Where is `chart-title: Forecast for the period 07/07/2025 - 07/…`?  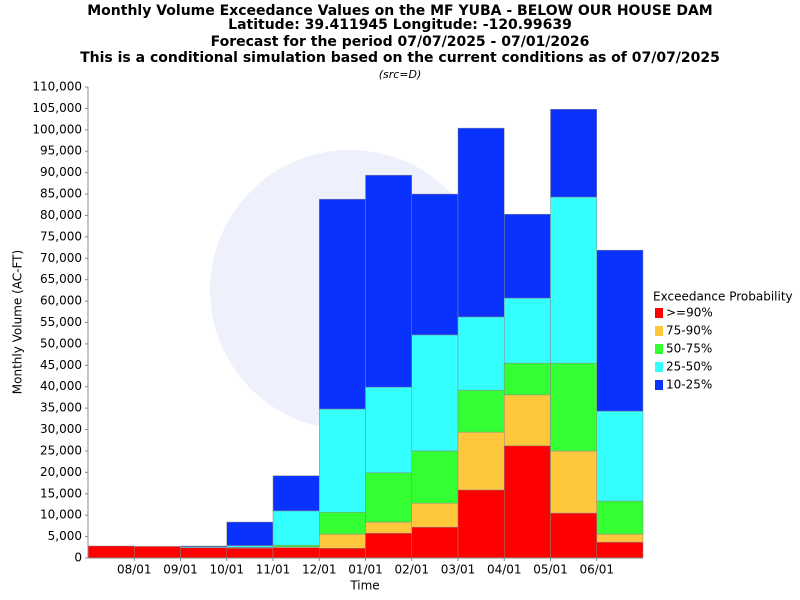 chart-title: Forecast for the period 07/07/2025 - 07/… is located at coordinates (400, 42).